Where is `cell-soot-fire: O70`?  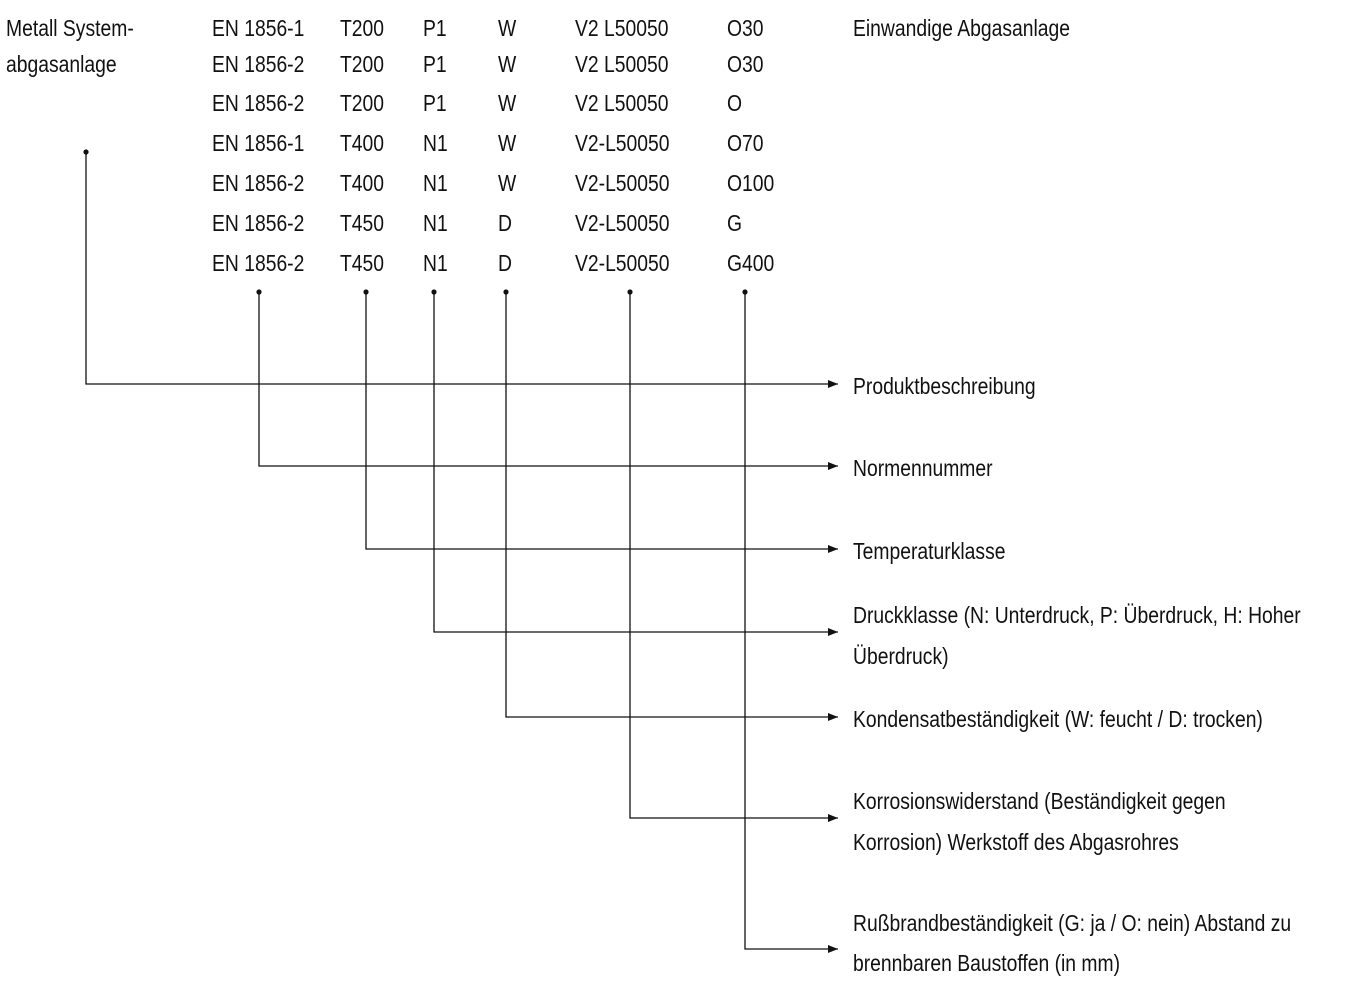 cell-soot-fire: O70 is located at coordinates (745, 143).